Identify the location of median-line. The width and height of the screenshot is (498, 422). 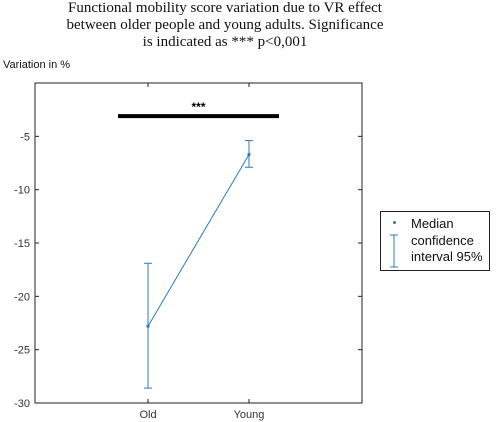
(198, 240).